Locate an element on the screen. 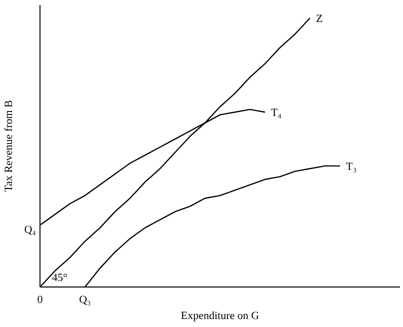  series-label: T₄ is located at coordinates (276, 113).